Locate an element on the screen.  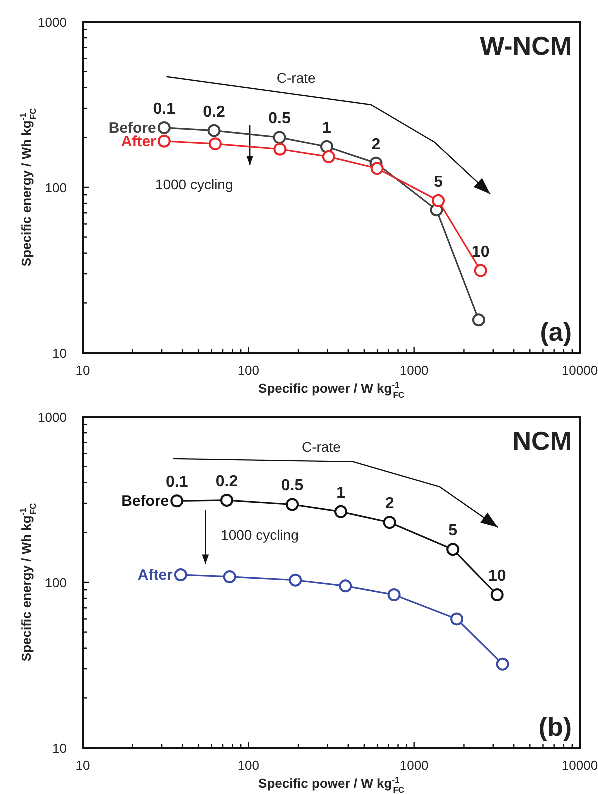
text: (a) is located at coordinates (556, 332).